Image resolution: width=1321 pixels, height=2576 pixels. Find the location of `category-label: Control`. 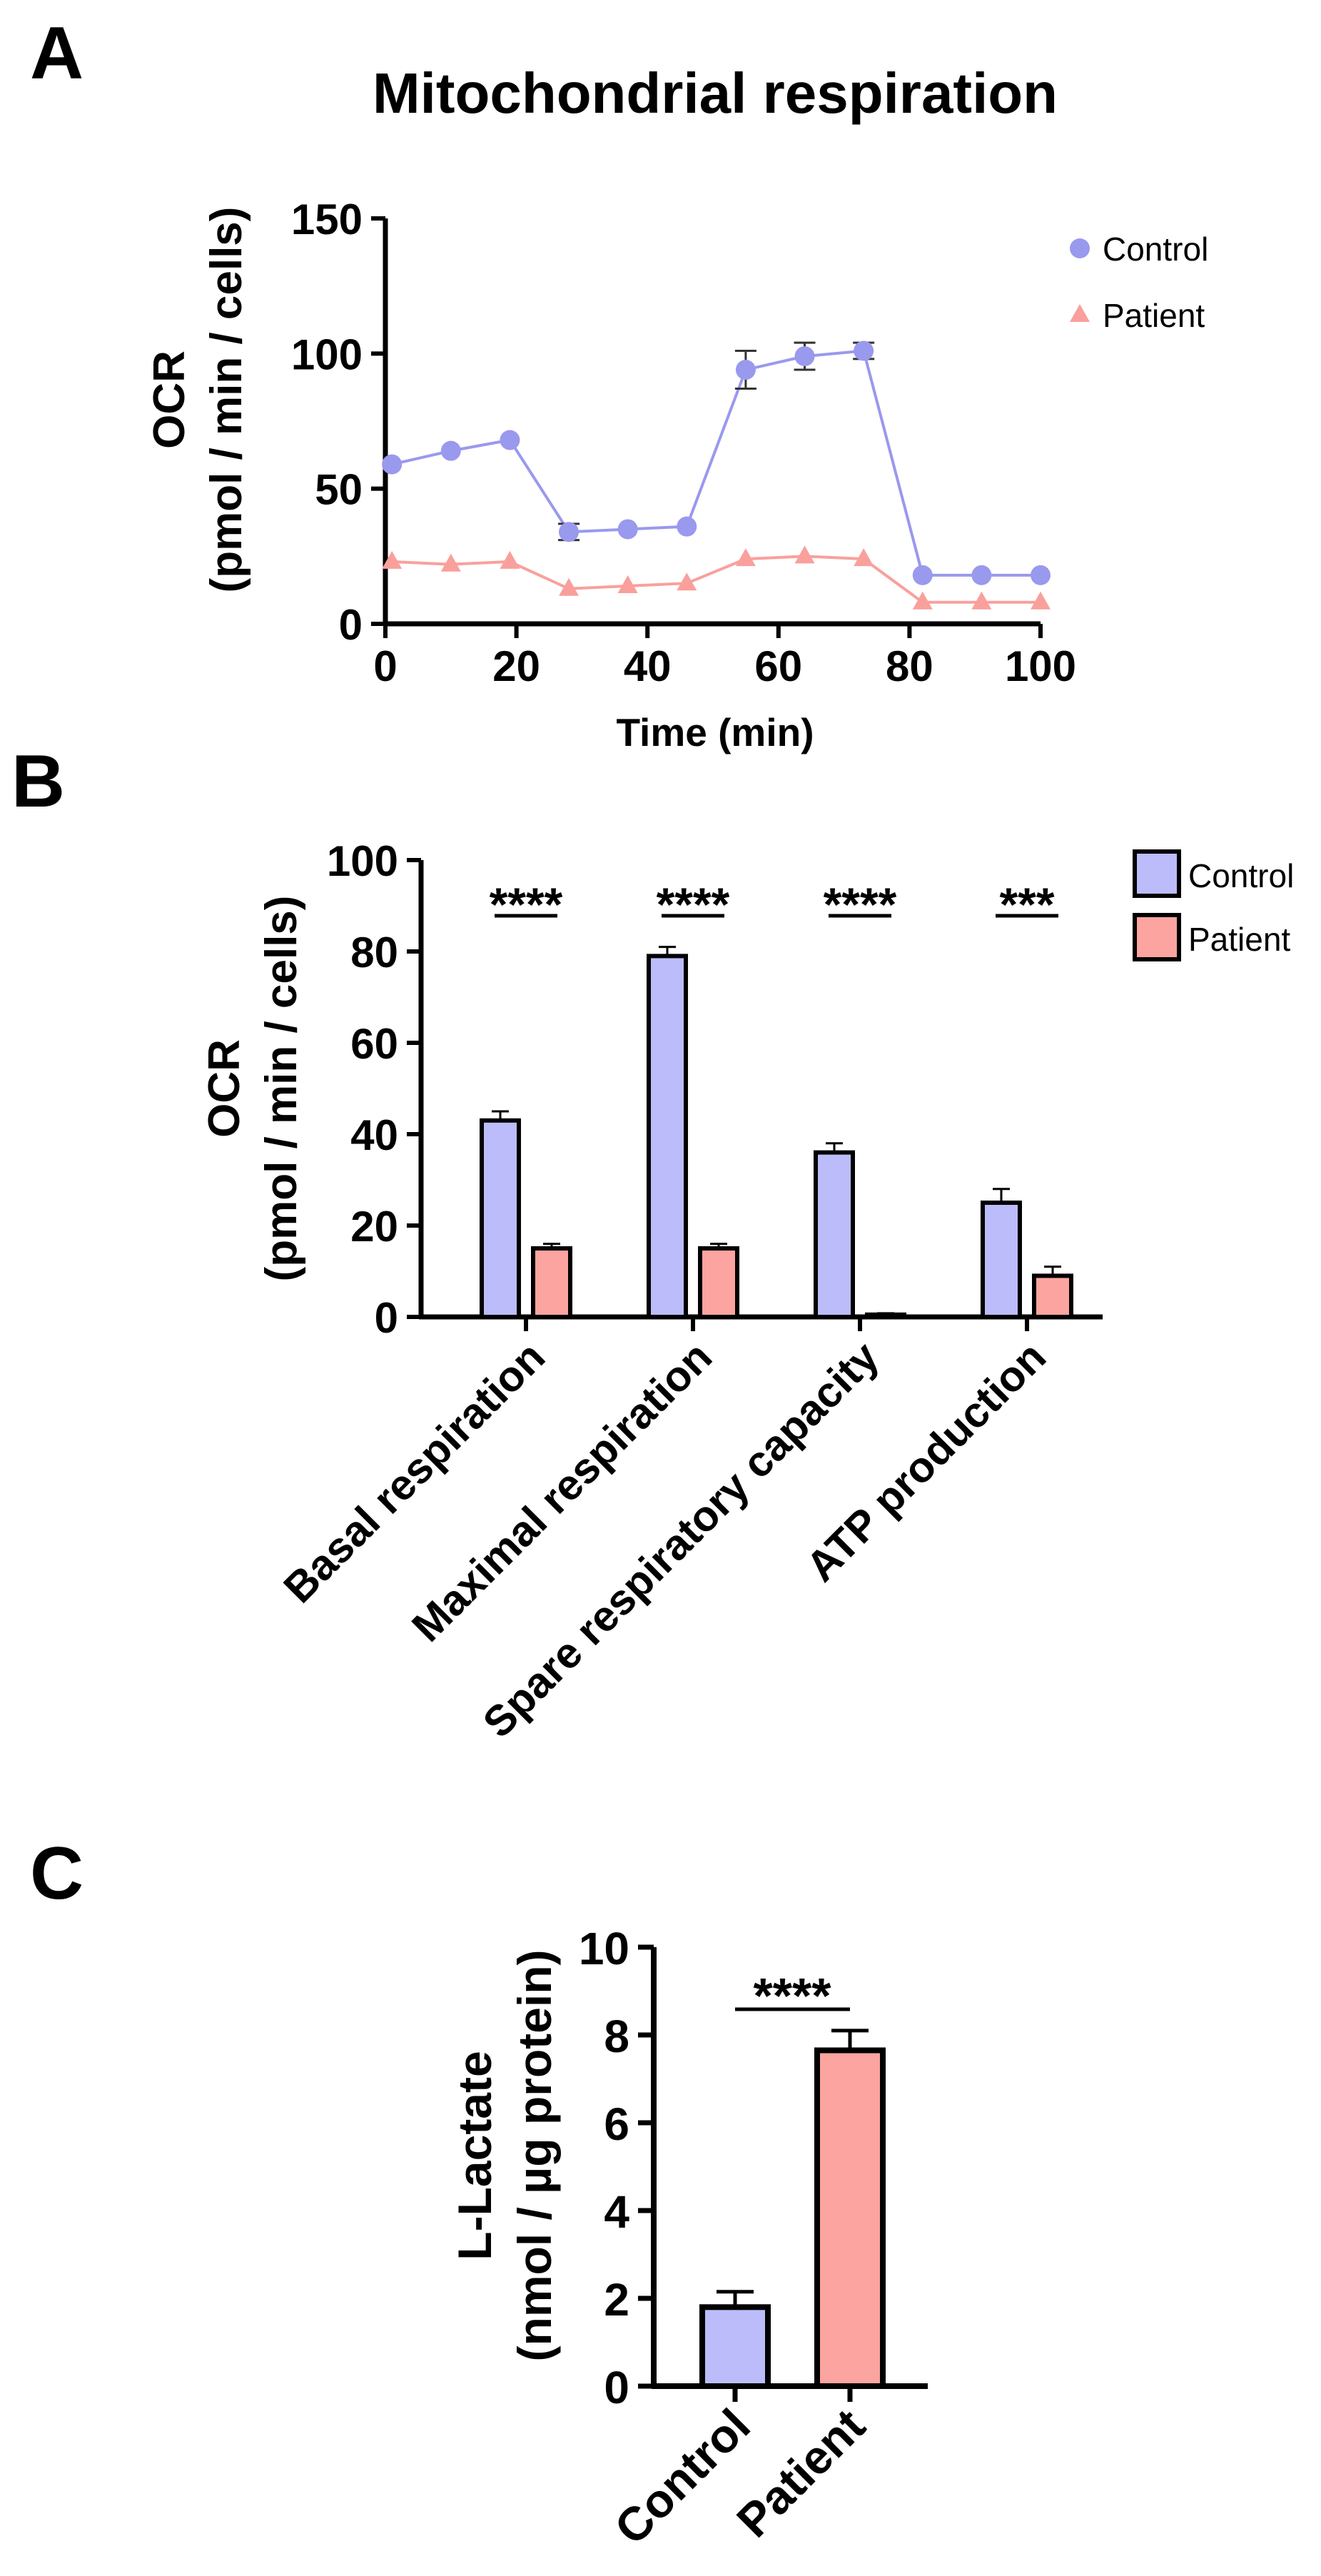

category-label: Control is located at coordinates (682, 2477).